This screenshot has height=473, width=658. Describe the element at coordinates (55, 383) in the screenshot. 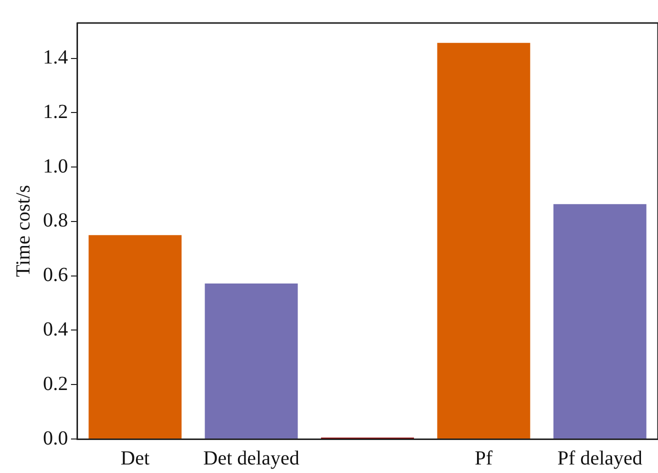

I see `y-tick-label: 0.2` at that location.